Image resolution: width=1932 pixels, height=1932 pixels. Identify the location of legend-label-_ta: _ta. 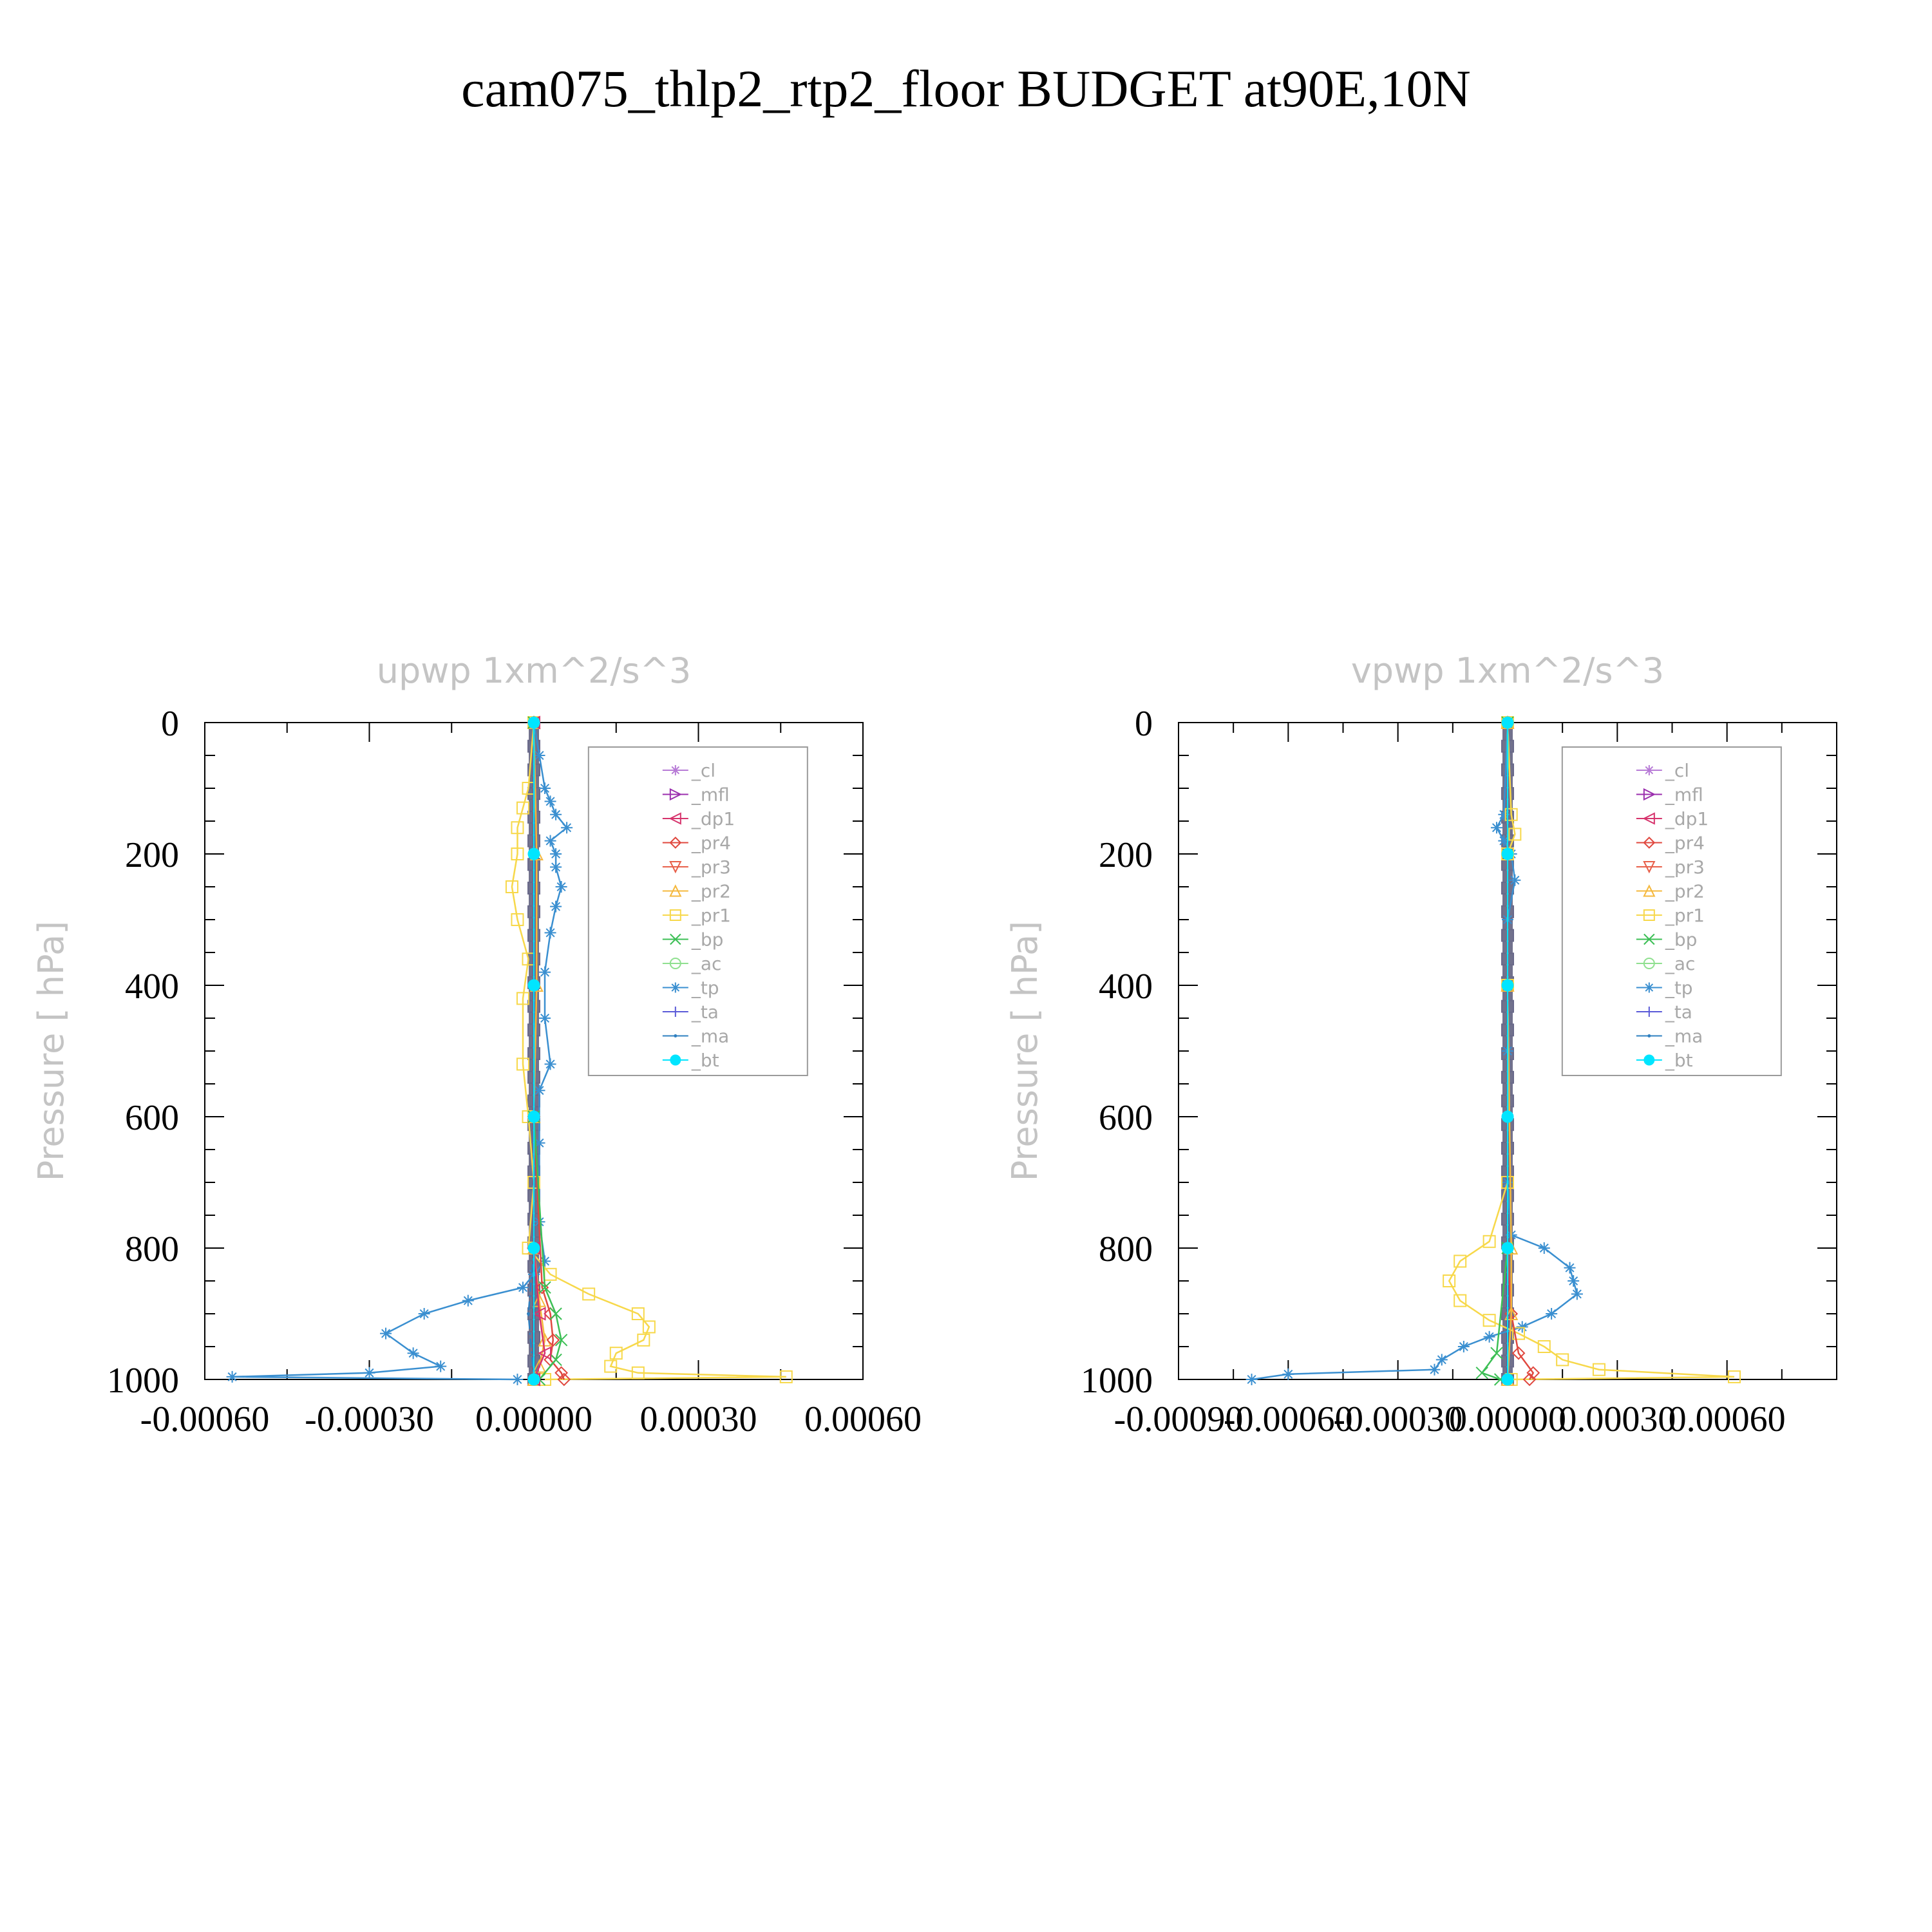
(705, 1012).